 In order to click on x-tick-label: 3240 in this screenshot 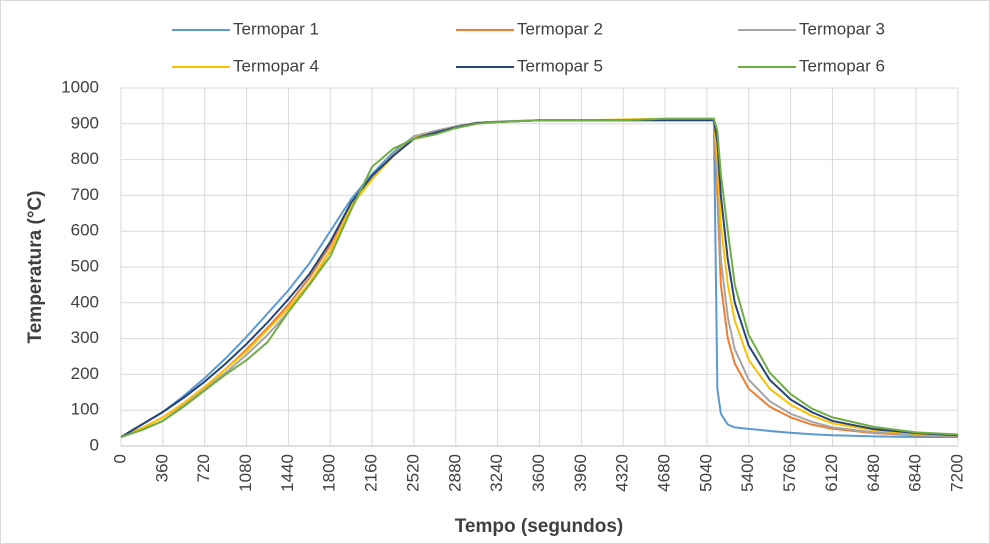, I will do `click(496, 473)`.